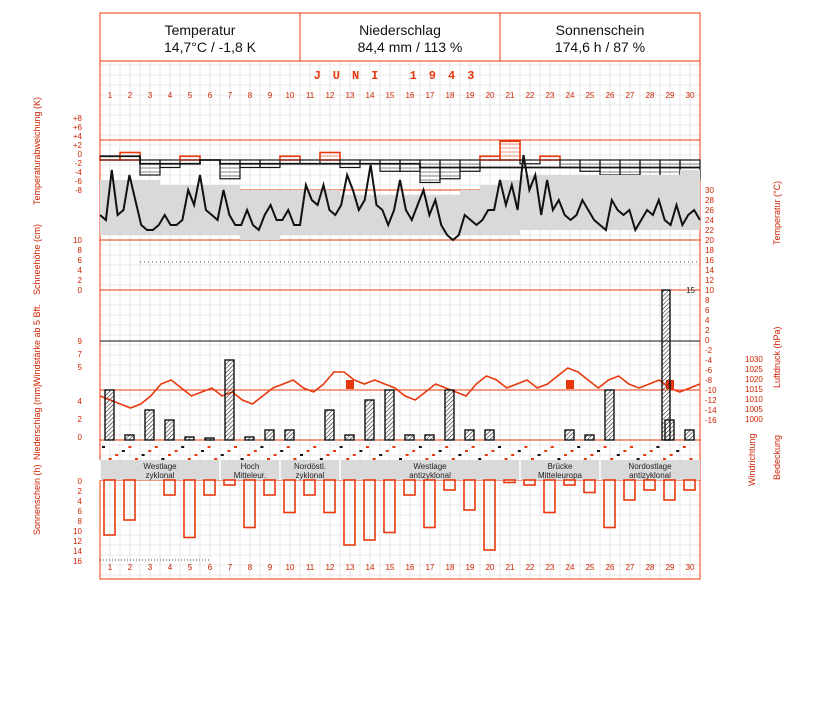  I want to click on day-label-bottom: 29, so click(670, 567).